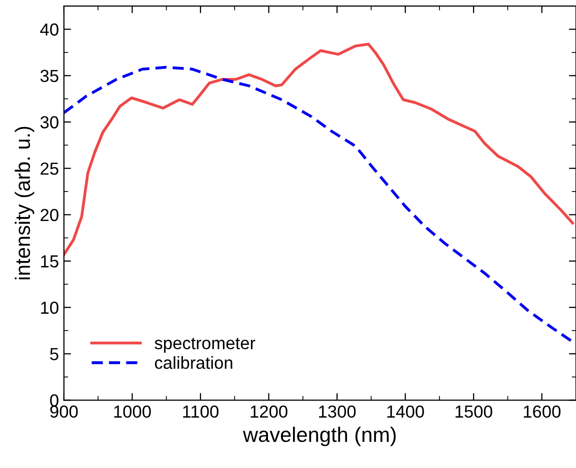  What do you see at coordinates (54, 400) in the screenshot?
I see `y-tick-label: 0` at bounding box center [54, 400].